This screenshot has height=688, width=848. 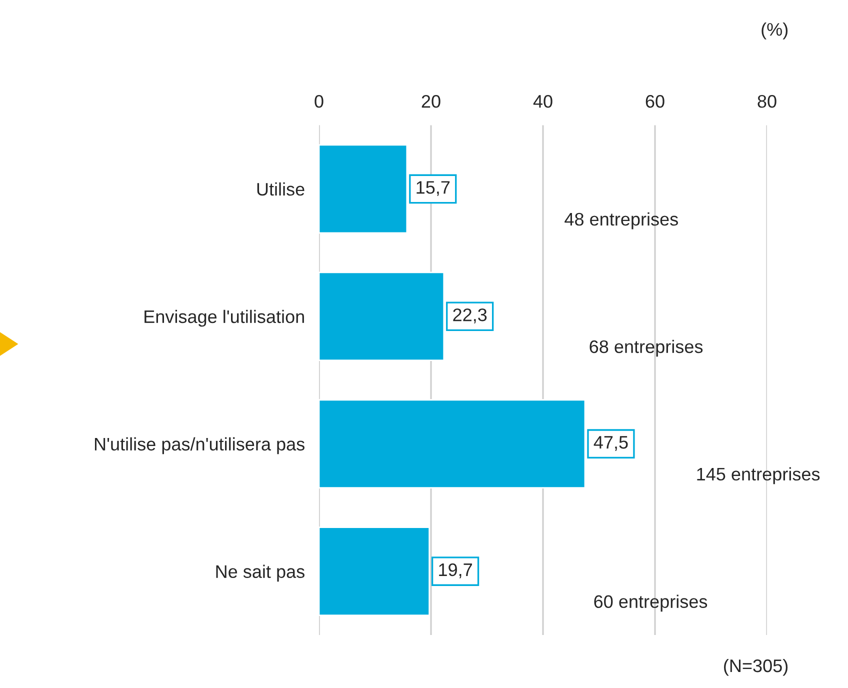 What do you see at coordinates (431, 101) in the screenshot?
I see `x-tick-label: 20` at bounding box center [431, 101].